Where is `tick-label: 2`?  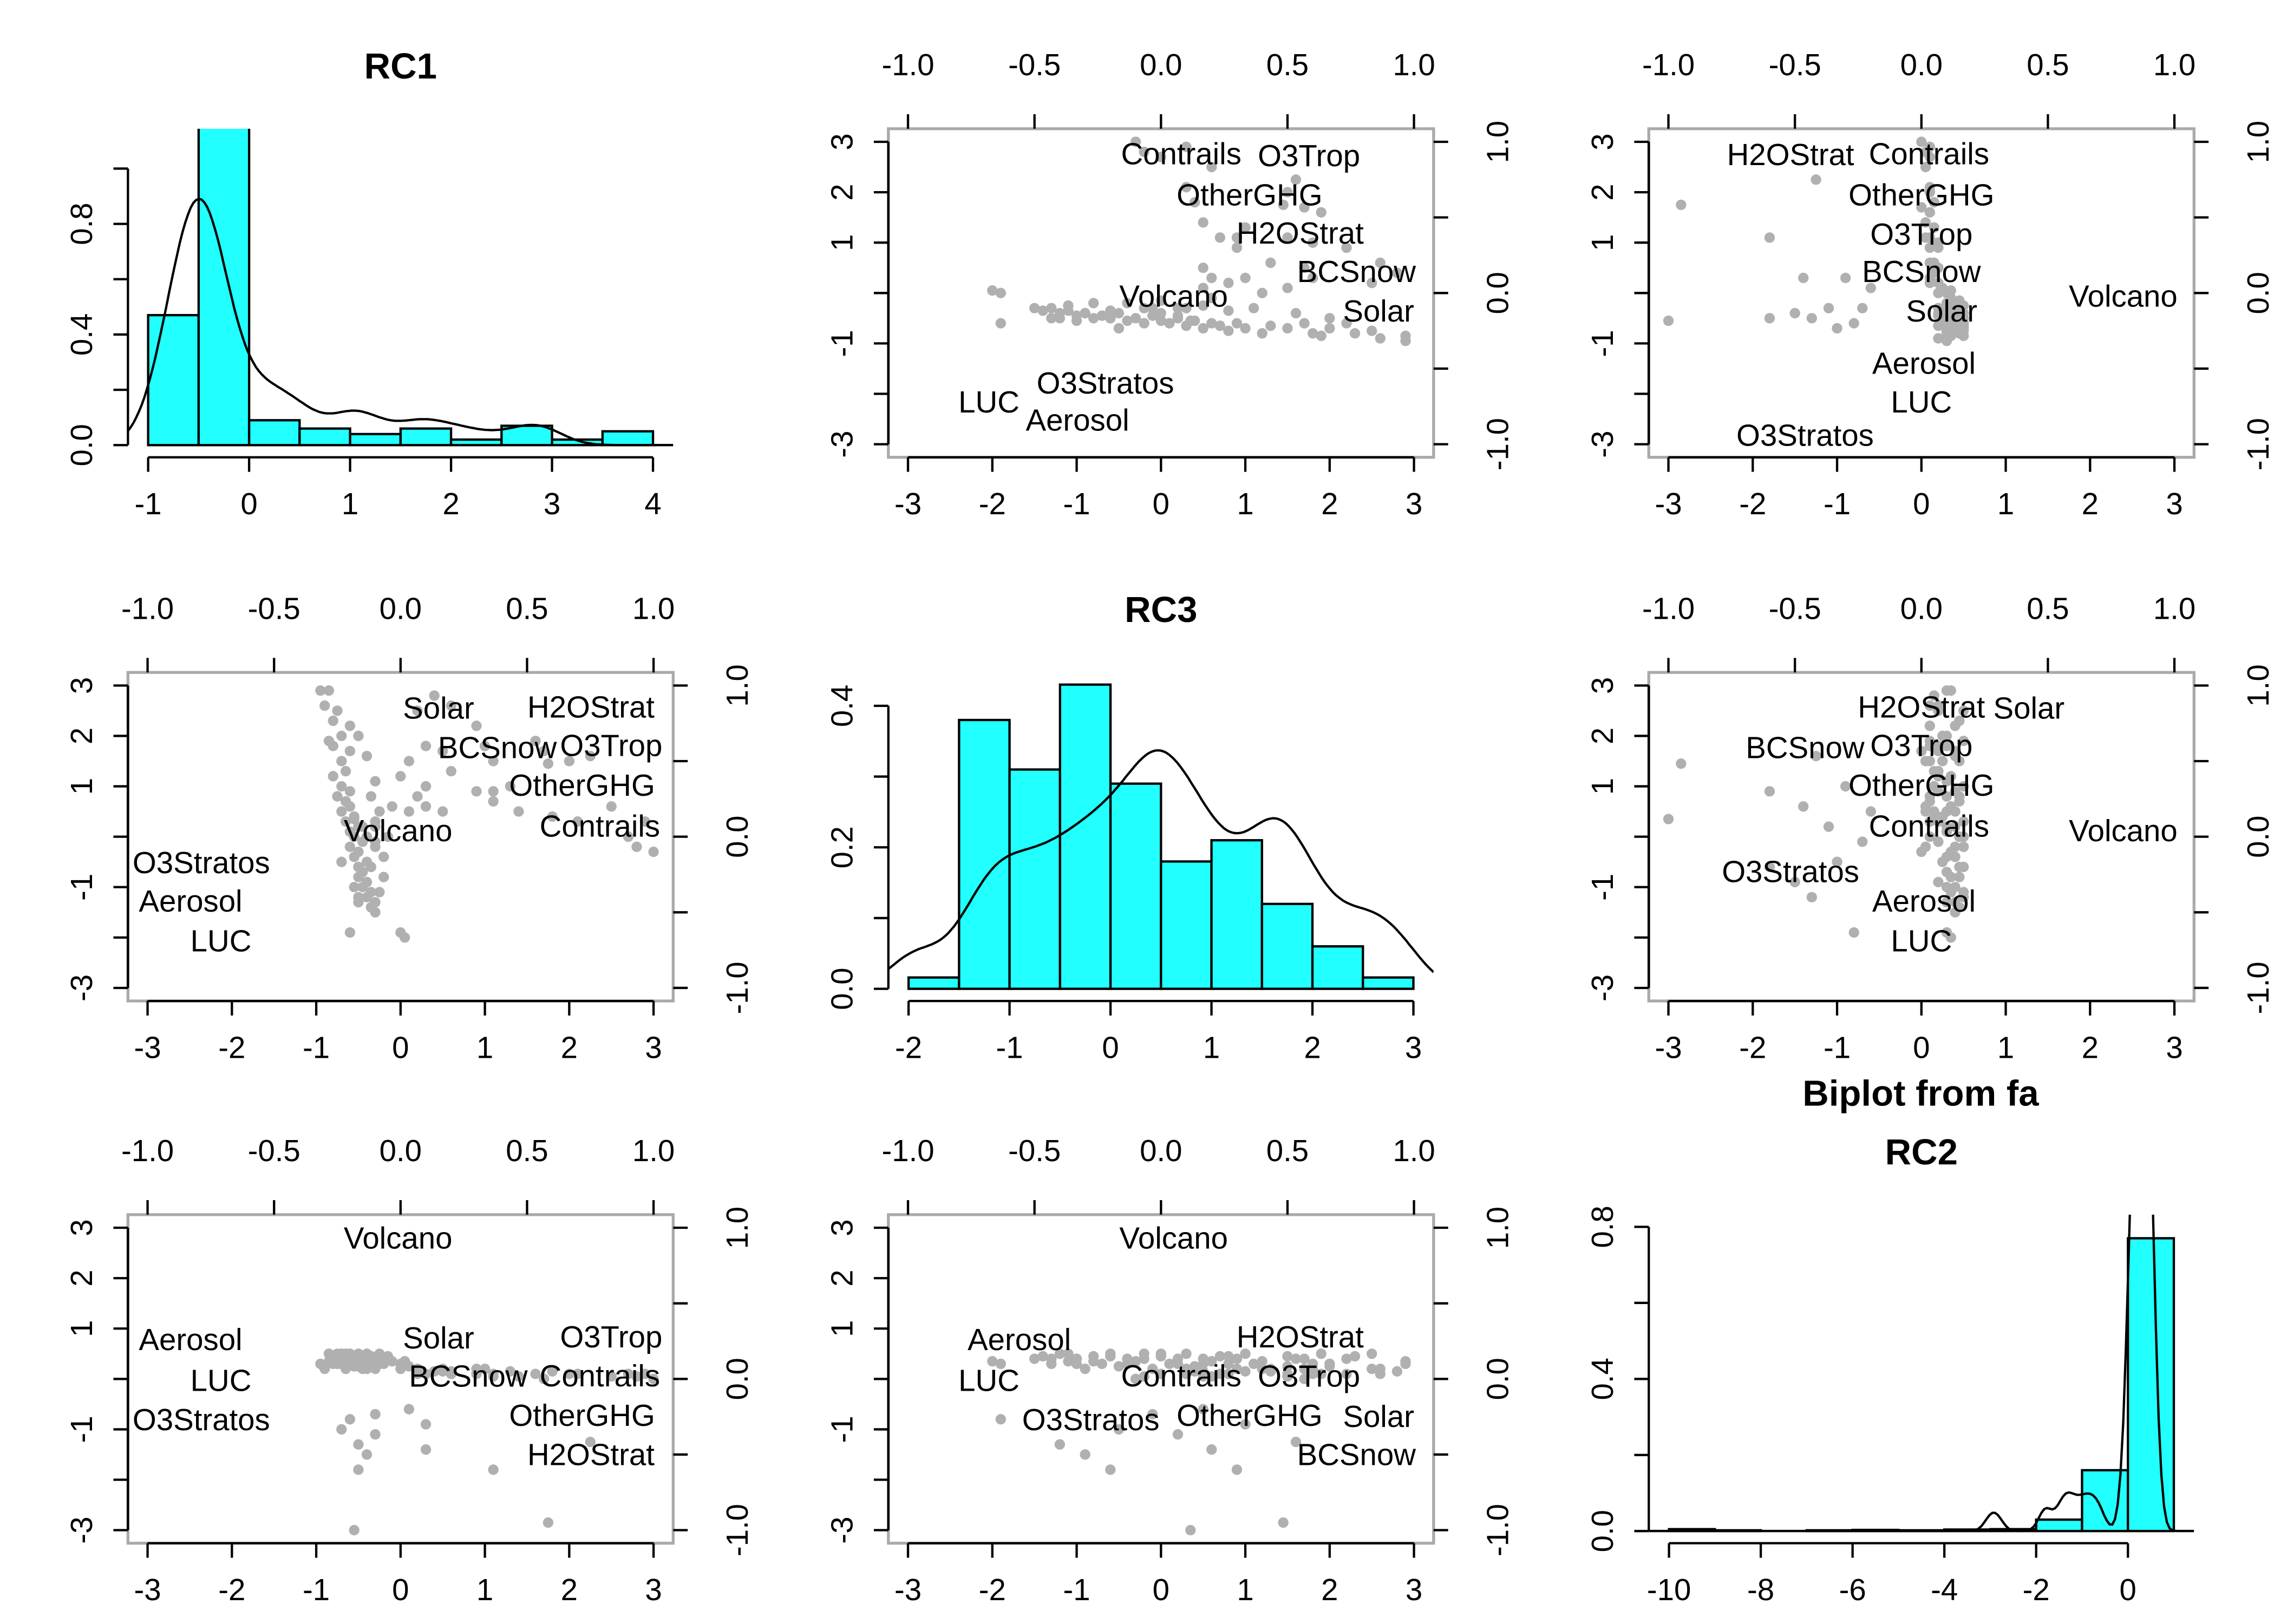 tick-label: 2 is located at coordinates (2091, 1048).